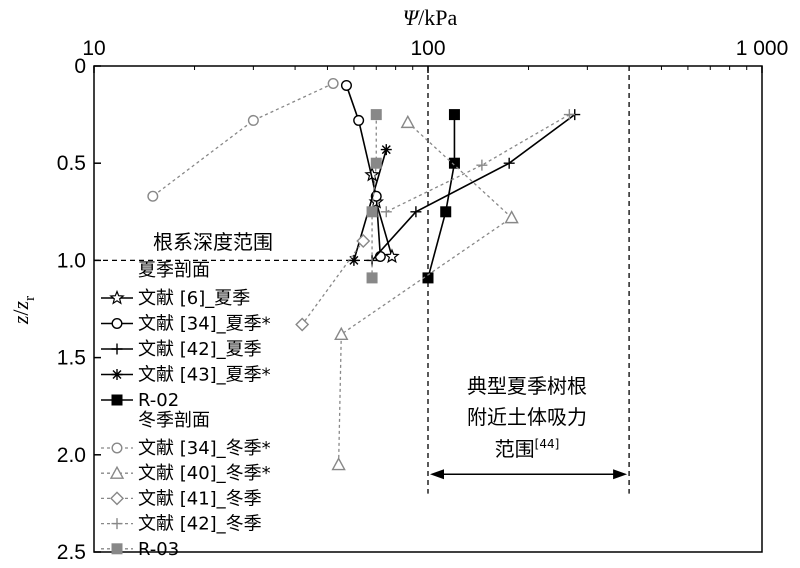  What do you see at coordinates (158, 400) in the screenshot?
I see `legend-label: R-02` at bounding box center [158, 400].